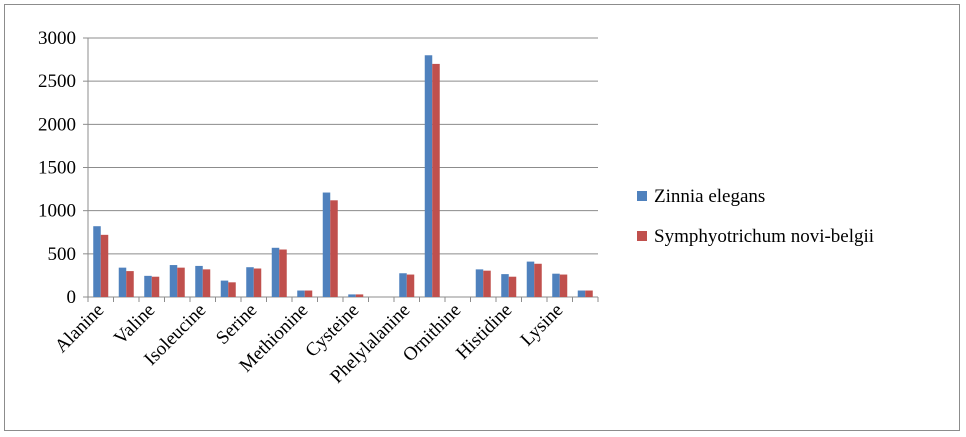  What do you see at coordinates (709, 196) in the screenshot?
I see `legend-label: Zinnia elegans` at bounding box center [709, 196].